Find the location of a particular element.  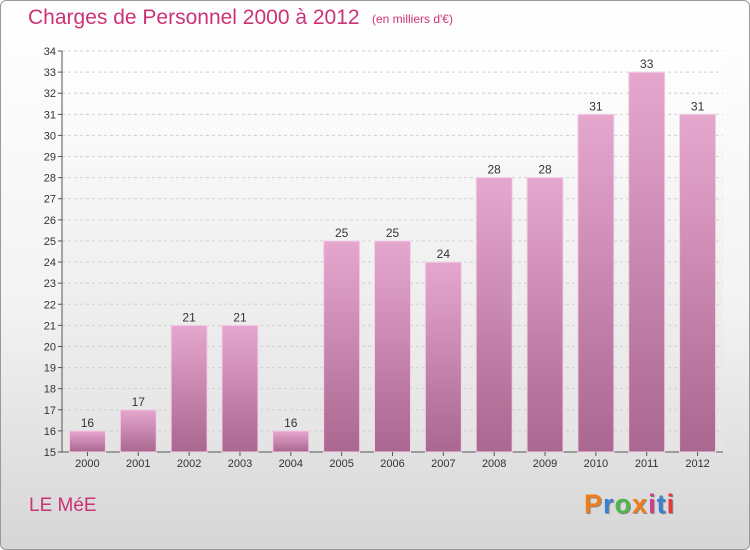

data-label: 24 is located at coordinates (444, 254).